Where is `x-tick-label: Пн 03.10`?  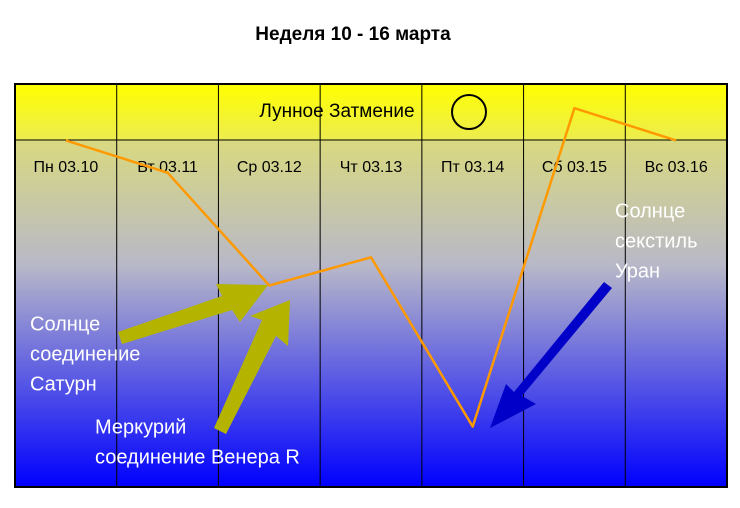
x-tick-label: Пн 03.10 is located at coordinates (65, 167).